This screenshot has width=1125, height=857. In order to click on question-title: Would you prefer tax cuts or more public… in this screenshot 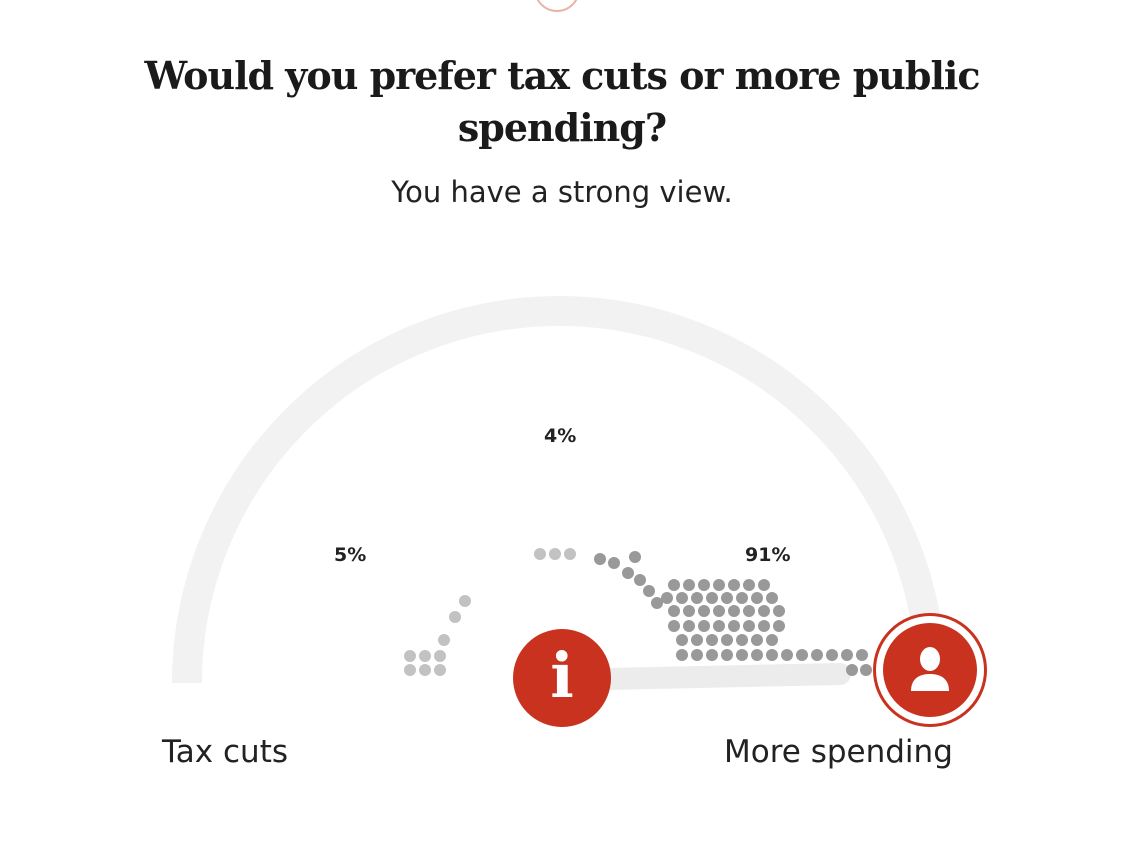, I will do `click(562, 101)`.